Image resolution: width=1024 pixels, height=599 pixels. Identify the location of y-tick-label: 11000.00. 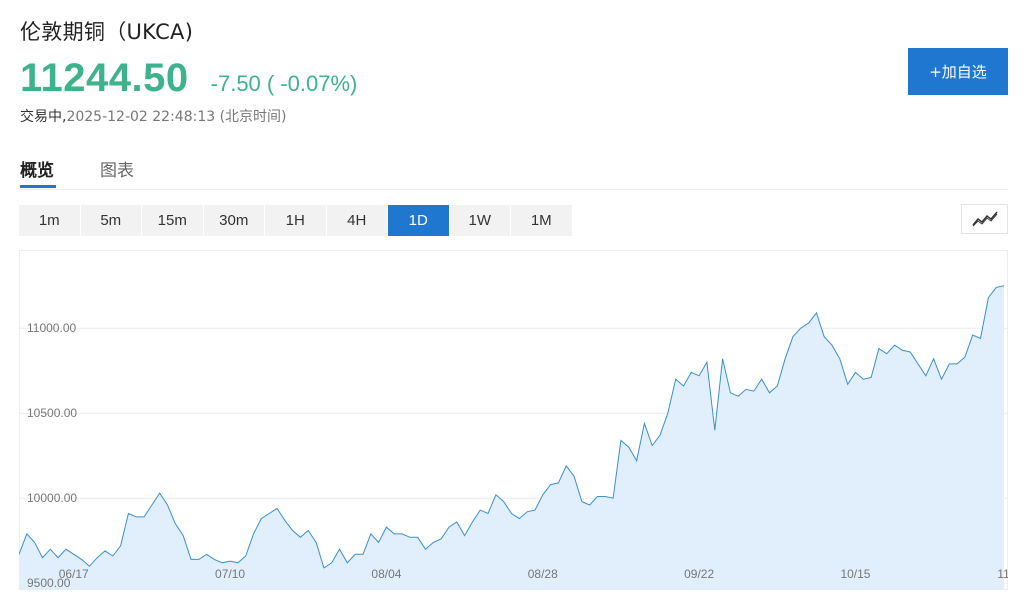
(51, 328).